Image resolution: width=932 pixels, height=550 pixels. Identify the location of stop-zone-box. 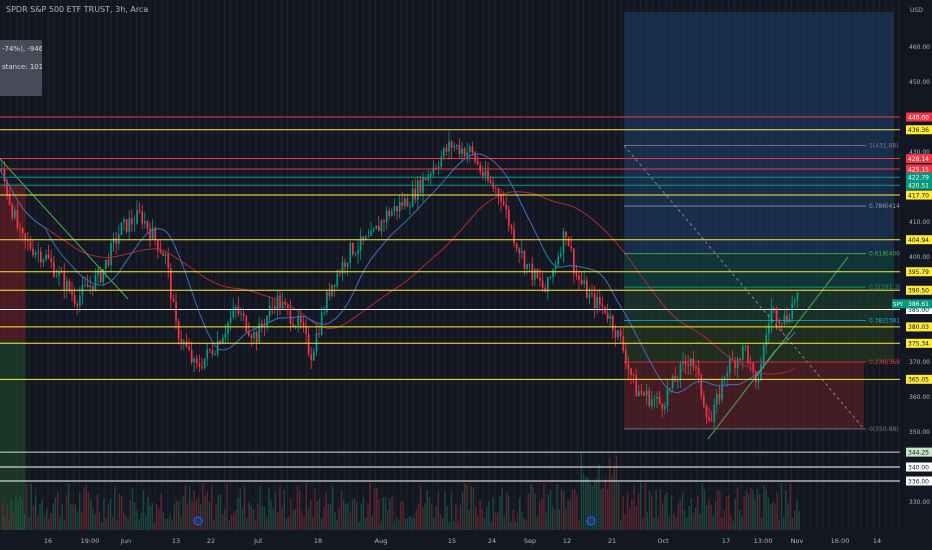
(744, 395).